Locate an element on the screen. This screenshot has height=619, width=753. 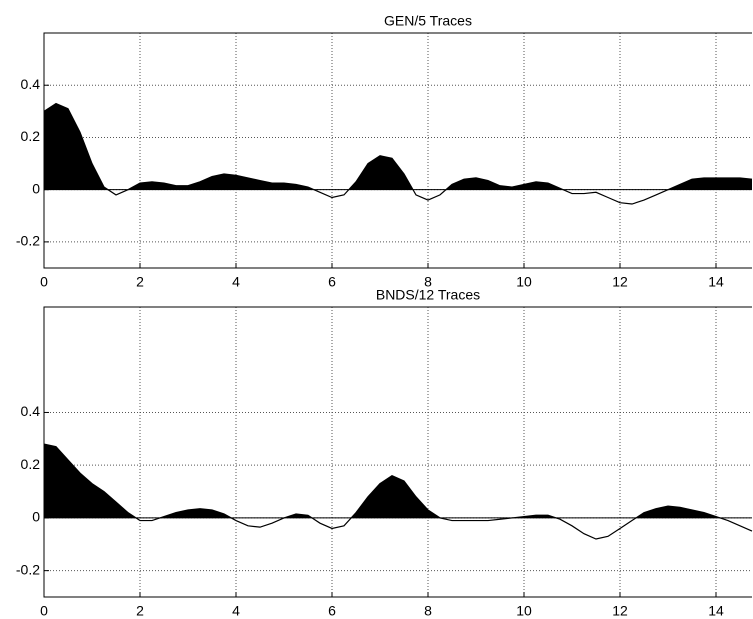
chart-title: BNDS/12 Traces is located at coordinates (428, 295).